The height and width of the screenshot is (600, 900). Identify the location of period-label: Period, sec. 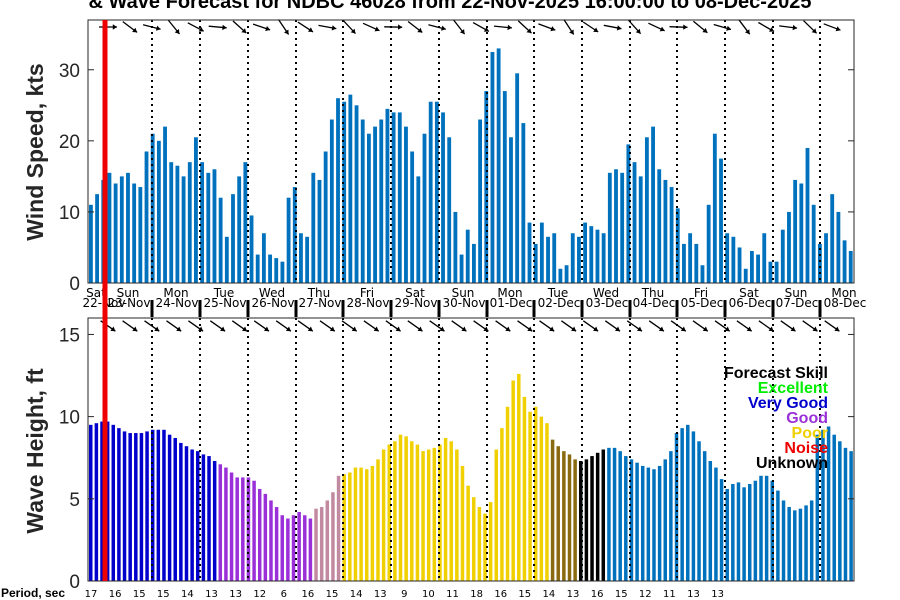
(33, 593).